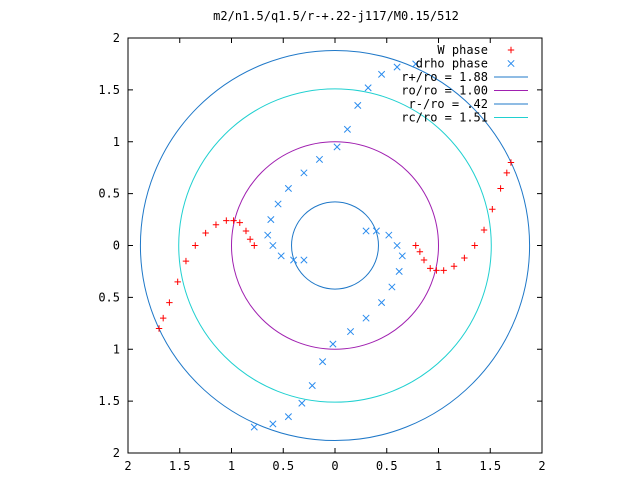  What do you see at coordinates (444, 77) in the screenshot?
I see `legend-label-2: r+/ro = 1.88` at bounding box center [444, 77].